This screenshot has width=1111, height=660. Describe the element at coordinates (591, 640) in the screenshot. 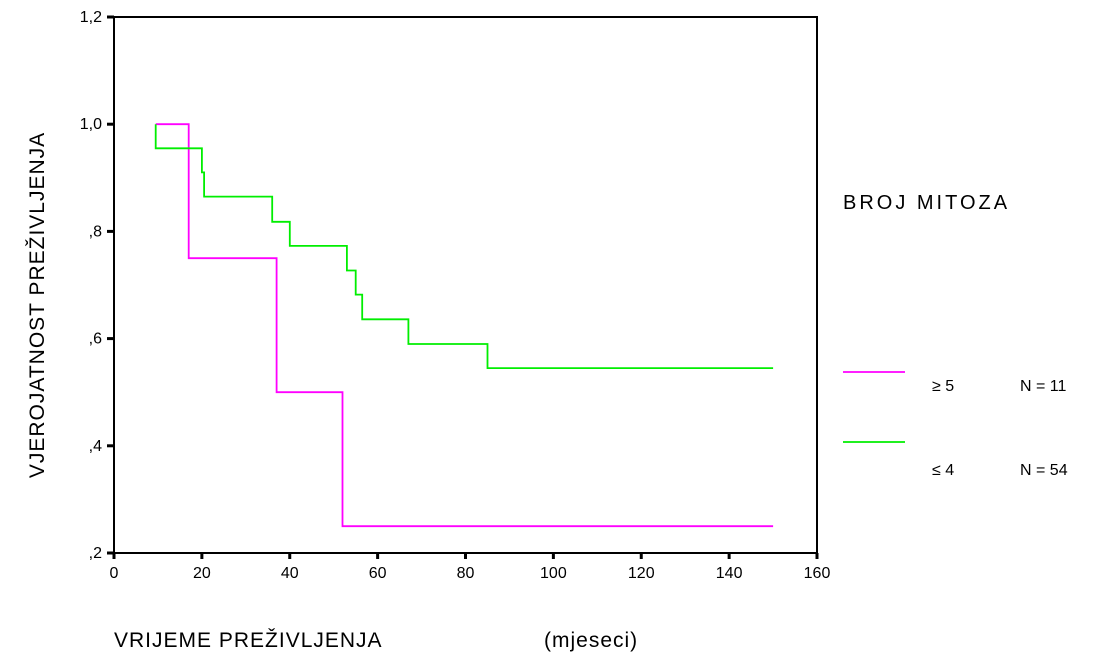

I see `x-axis-unit: (mjeseci)` at that location.